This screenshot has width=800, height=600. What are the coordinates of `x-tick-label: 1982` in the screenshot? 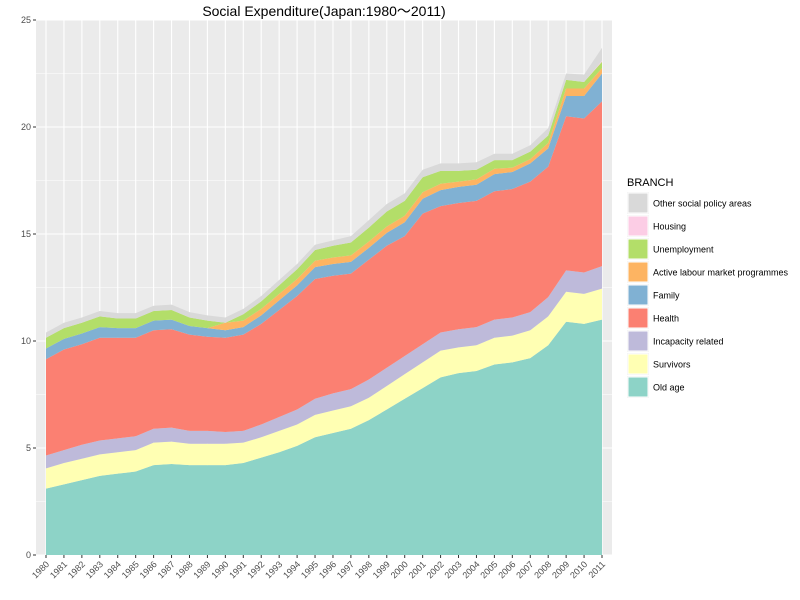 It's located at (76, 569).